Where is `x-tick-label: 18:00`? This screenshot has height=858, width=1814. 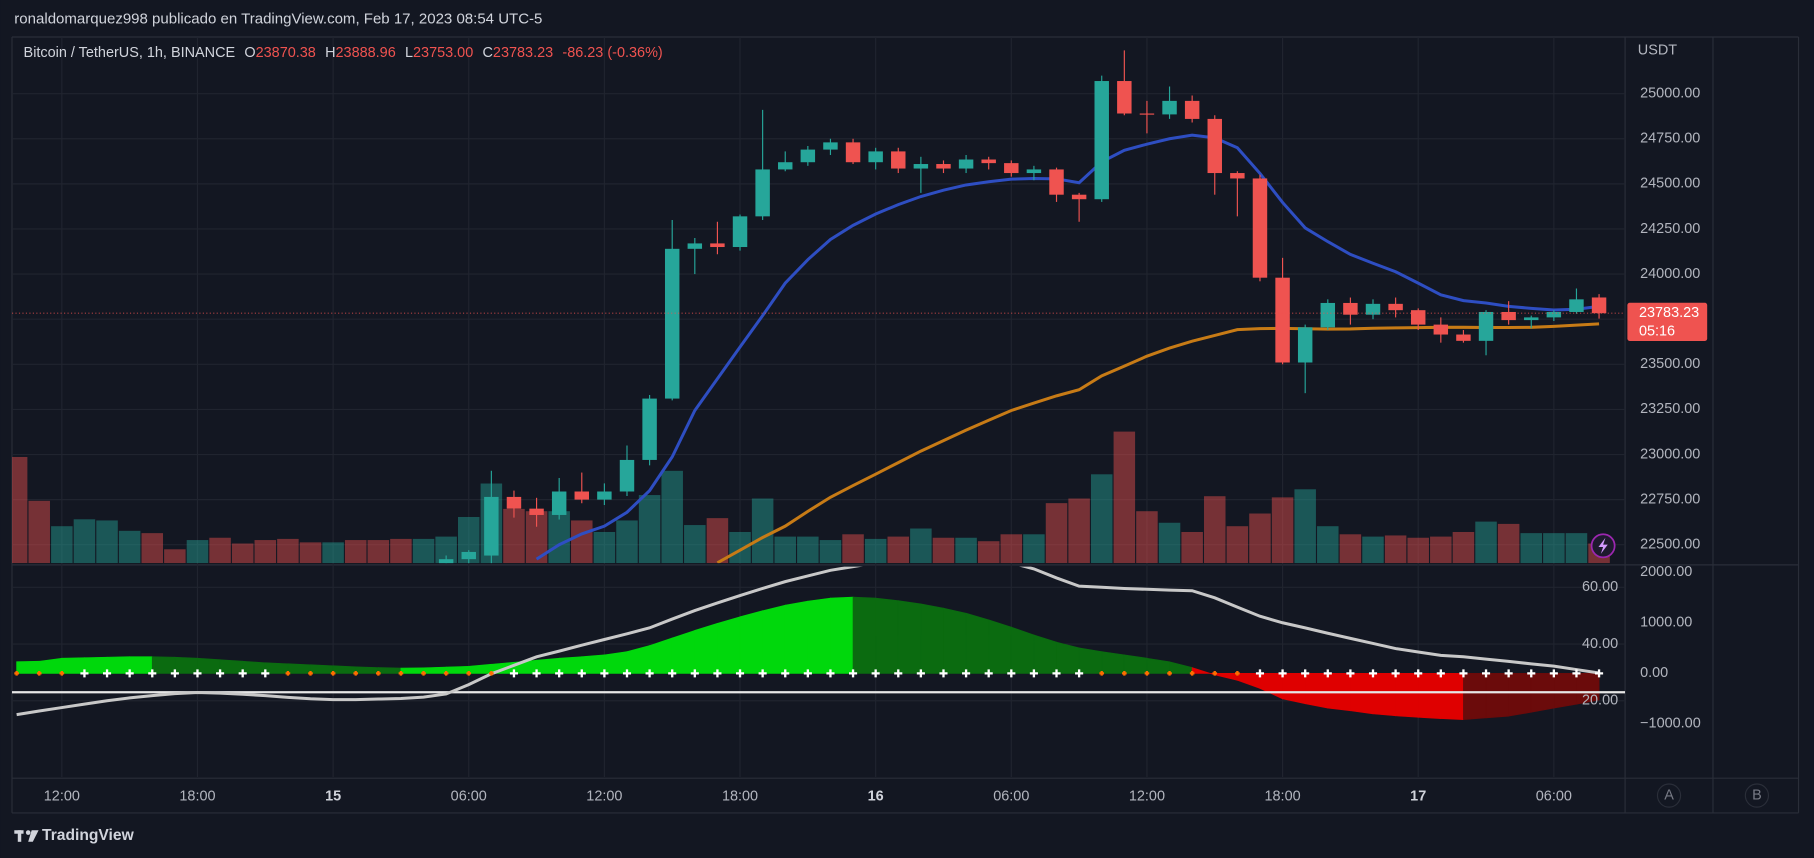 x-tick-label: 18:00 is located at coordinates (1283, 797).